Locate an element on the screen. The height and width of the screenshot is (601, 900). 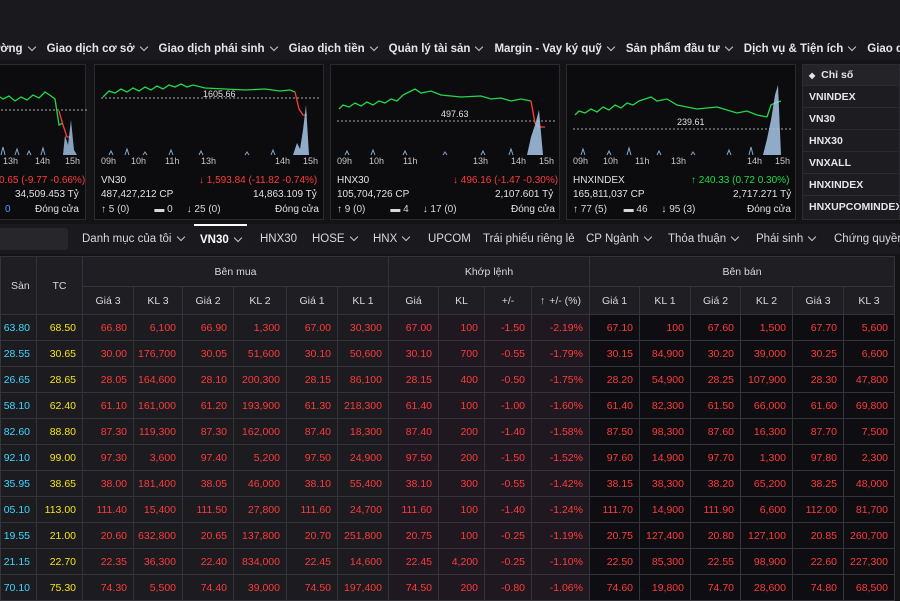
ask3-price: 74.80 is located at coordinates (818, 587).